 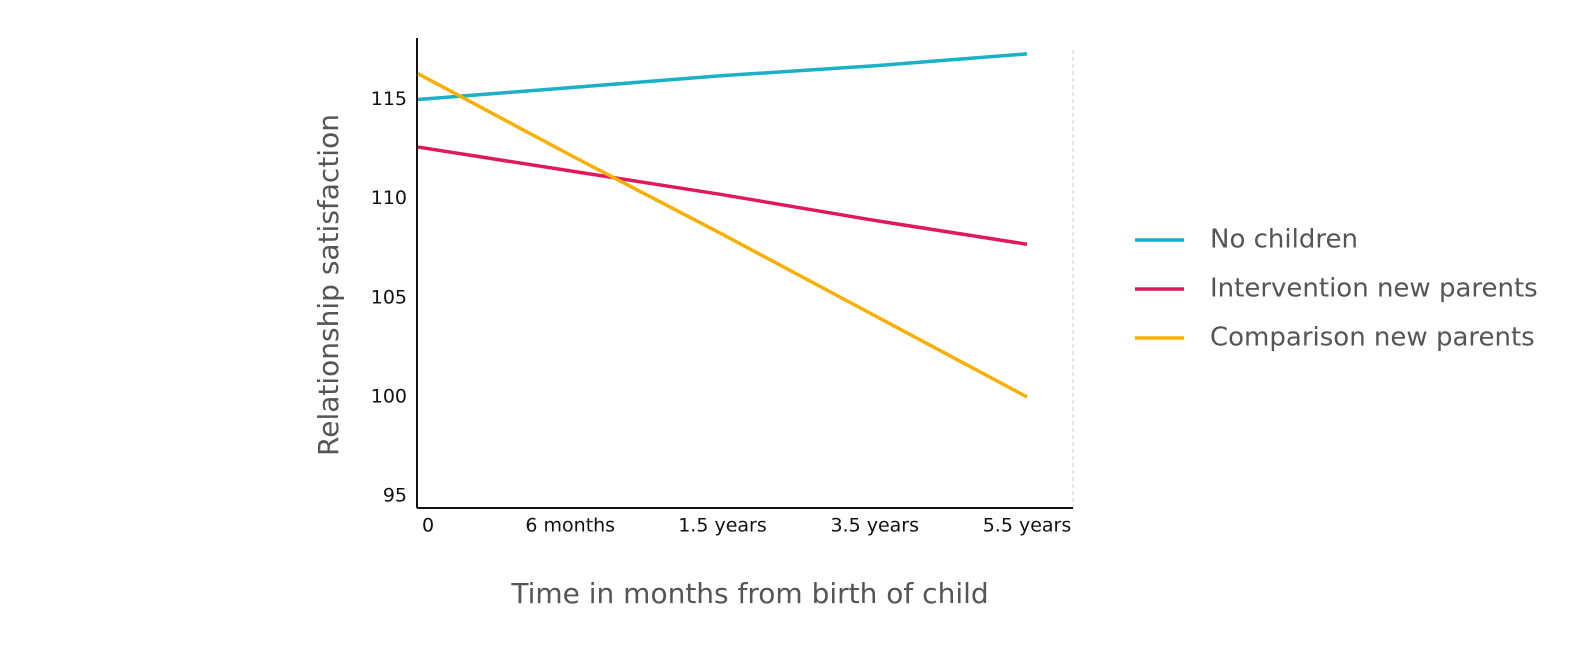 What do you see at coordinates (722, 526) in the screenshot?
I see `x-tick-label: 1.5 years` at bounding box center [722, 526].